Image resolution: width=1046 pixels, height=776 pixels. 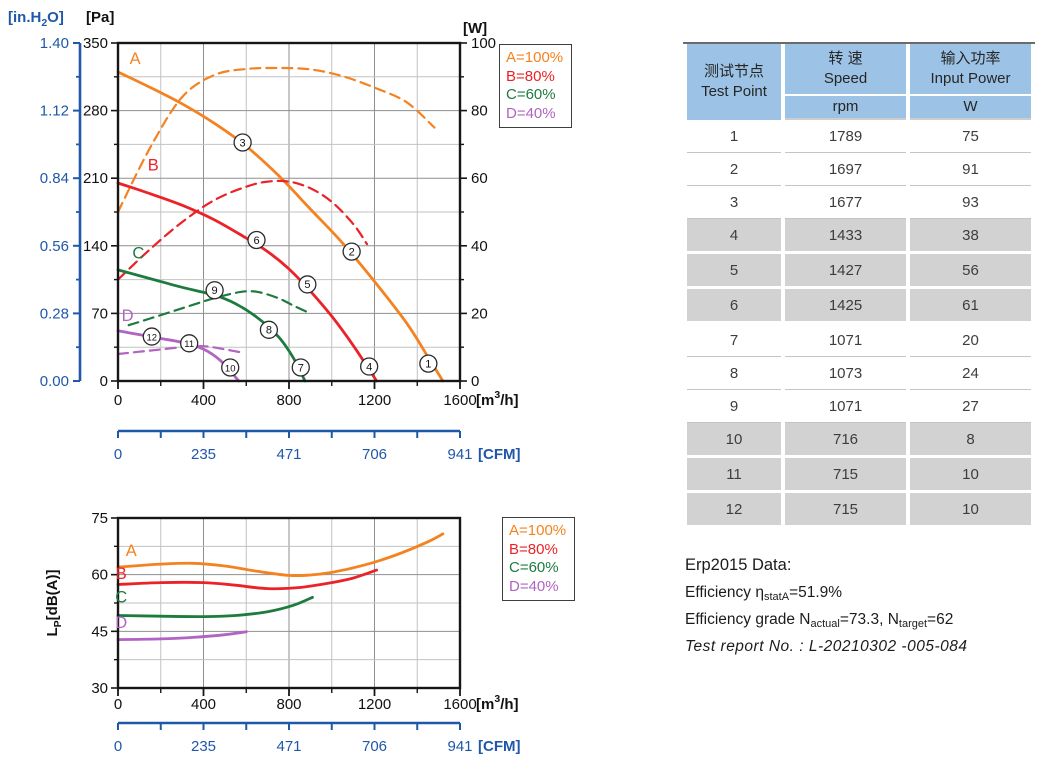 I want to click on header-test-point-zh: 测试节点, so click(x=733, y=71).